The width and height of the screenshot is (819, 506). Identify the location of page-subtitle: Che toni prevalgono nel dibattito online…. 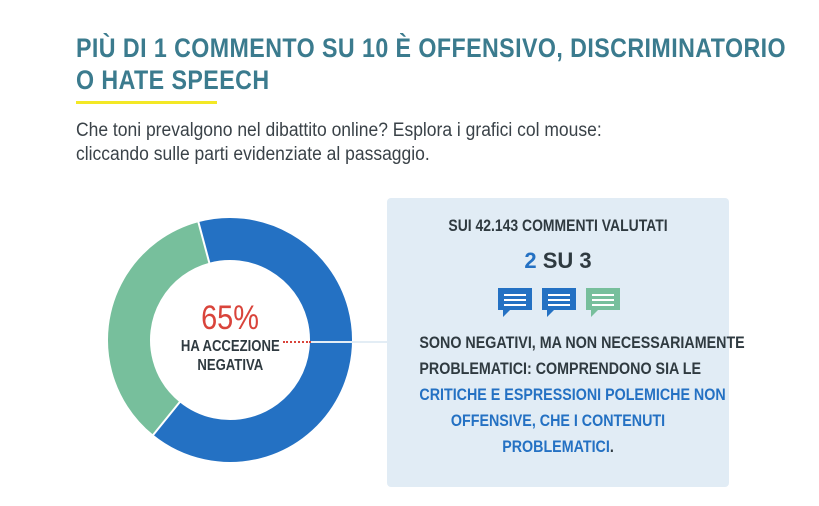
(407, 143).